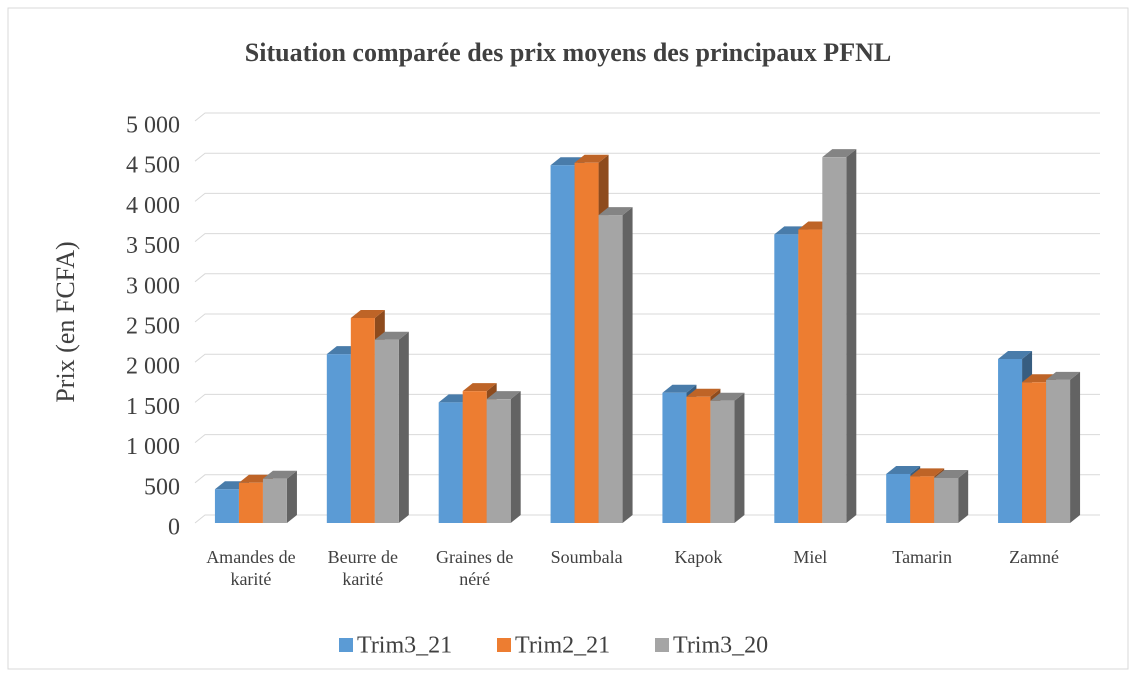  Describe the element at coordinates (153, 367) in the screenshot. I see `y-tick-label: 2 000` at that location.